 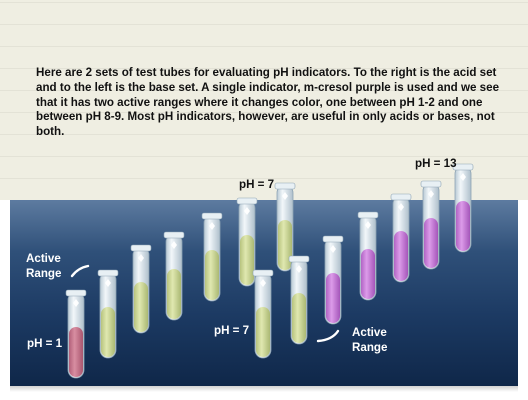 What do you see at coordinates (369, 332) in the screenshot?
I see `active-range-label-right-line1: Active` at bounding box center [369, 332].